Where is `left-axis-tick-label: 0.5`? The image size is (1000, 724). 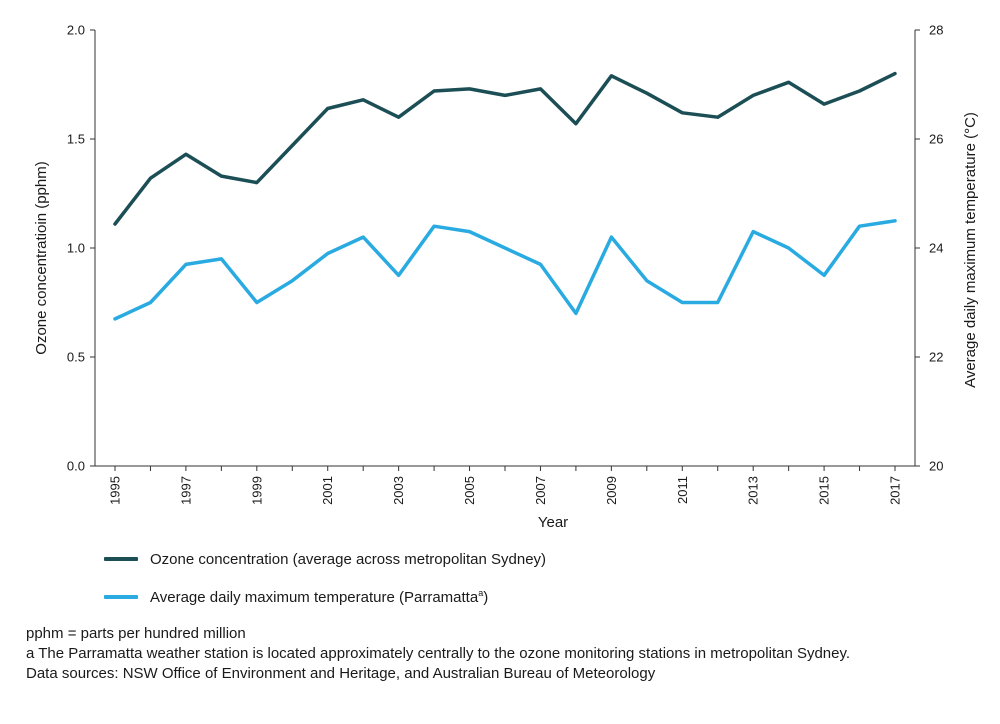 left-axis-tick-label: 0.5 is located at coordinates (76, 357).